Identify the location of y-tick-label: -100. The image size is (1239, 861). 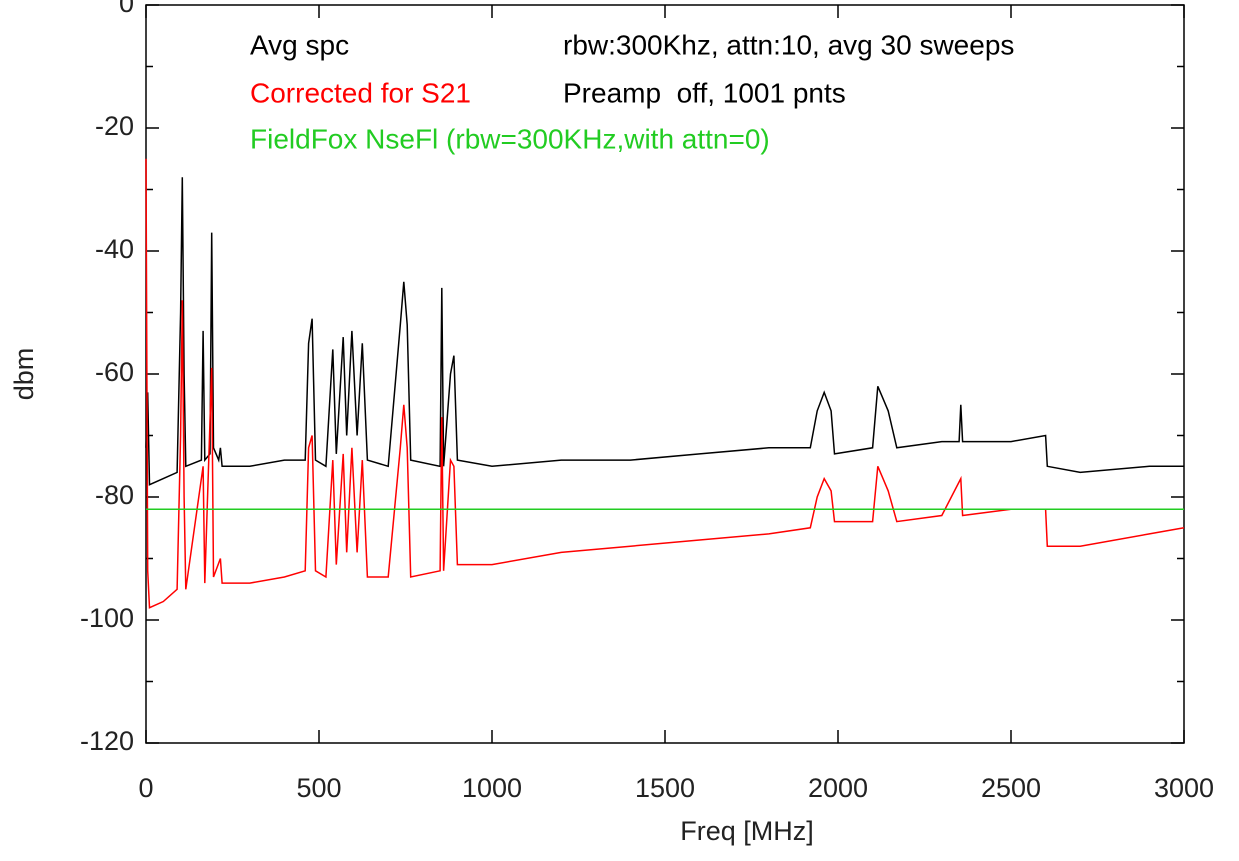
(107, 618).